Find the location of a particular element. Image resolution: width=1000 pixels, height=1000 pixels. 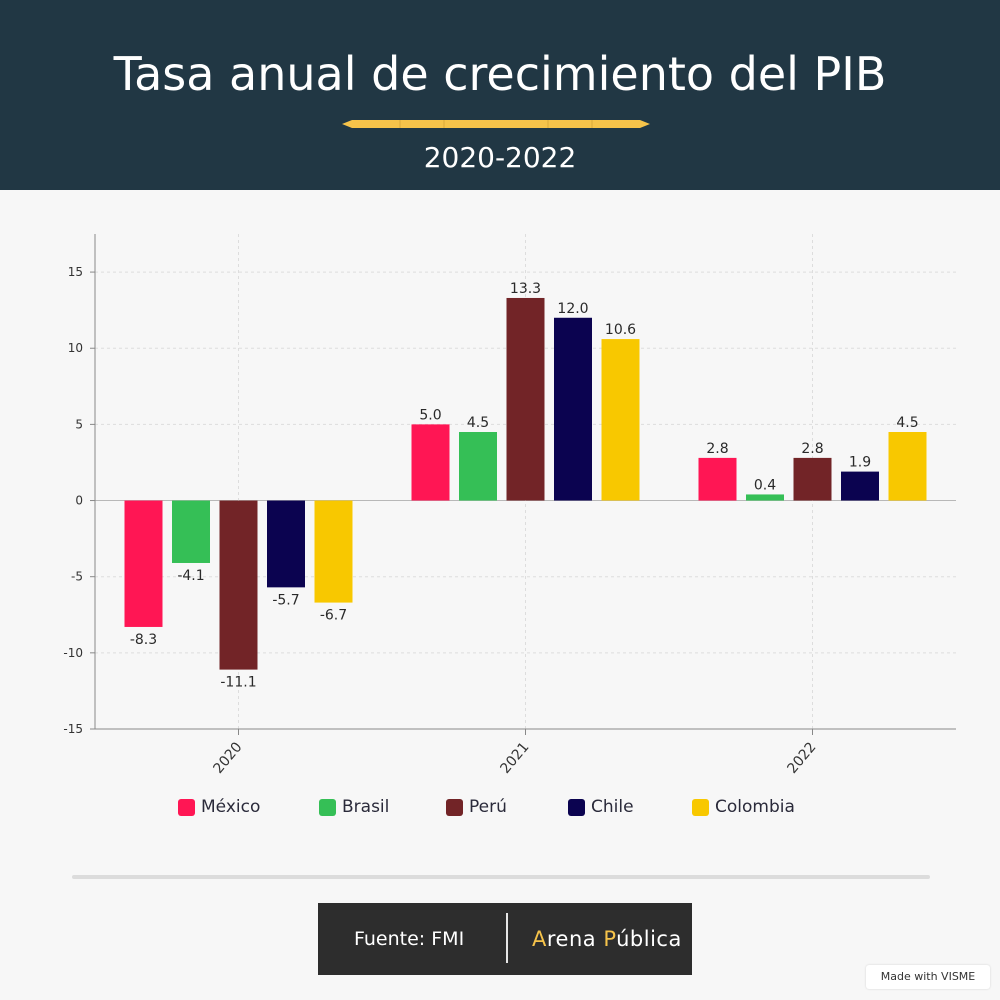

legend-label: Chile is located at coordinates (612, 807).